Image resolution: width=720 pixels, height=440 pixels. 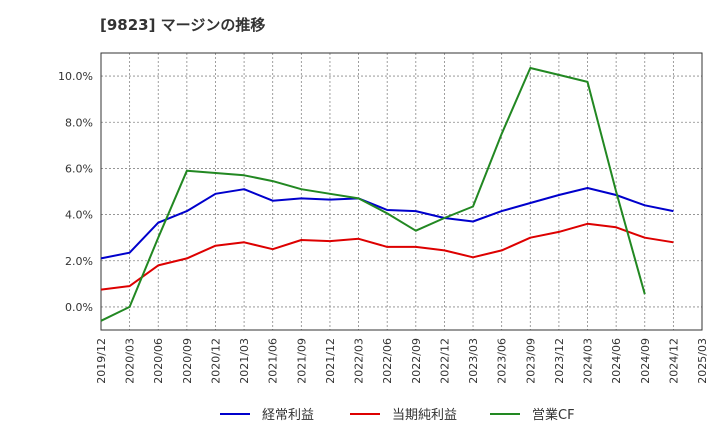 What do you see at coordinates (79, 215) in the screenshot?
I see `y-tick-label: 4.0%` at bounding box center [79, 215].